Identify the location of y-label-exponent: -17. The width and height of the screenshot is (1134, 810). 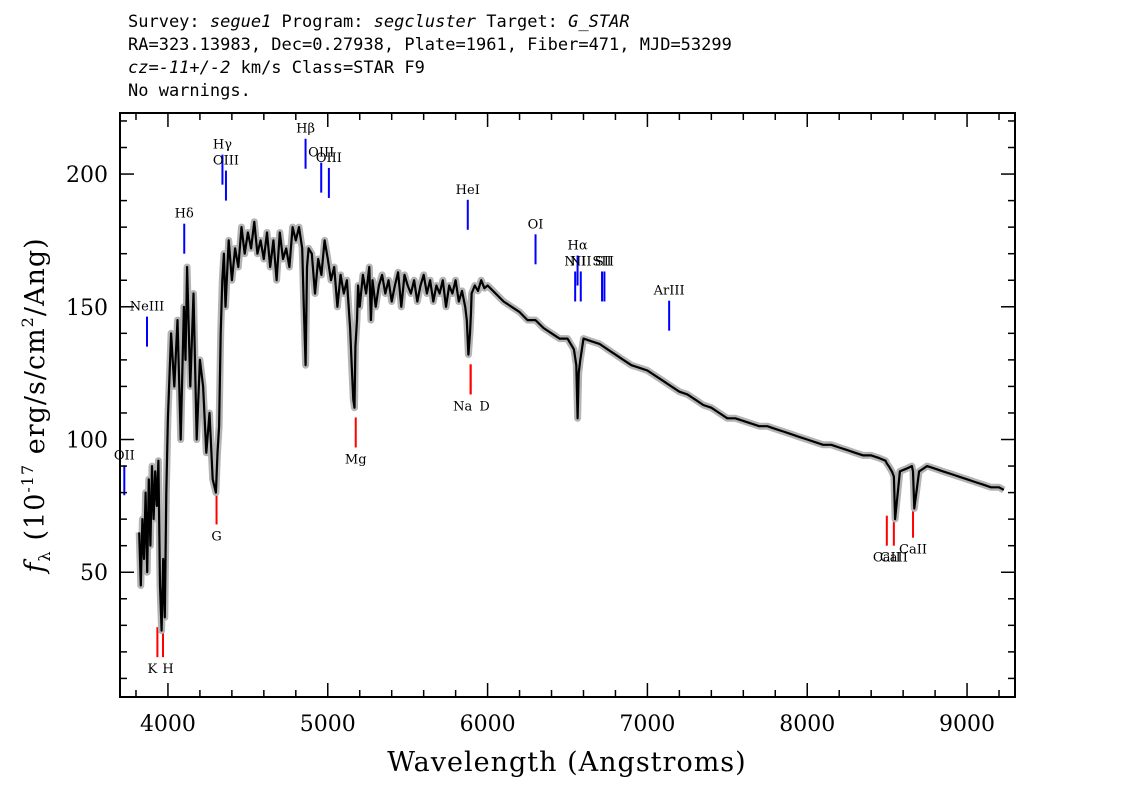
(27, 478).